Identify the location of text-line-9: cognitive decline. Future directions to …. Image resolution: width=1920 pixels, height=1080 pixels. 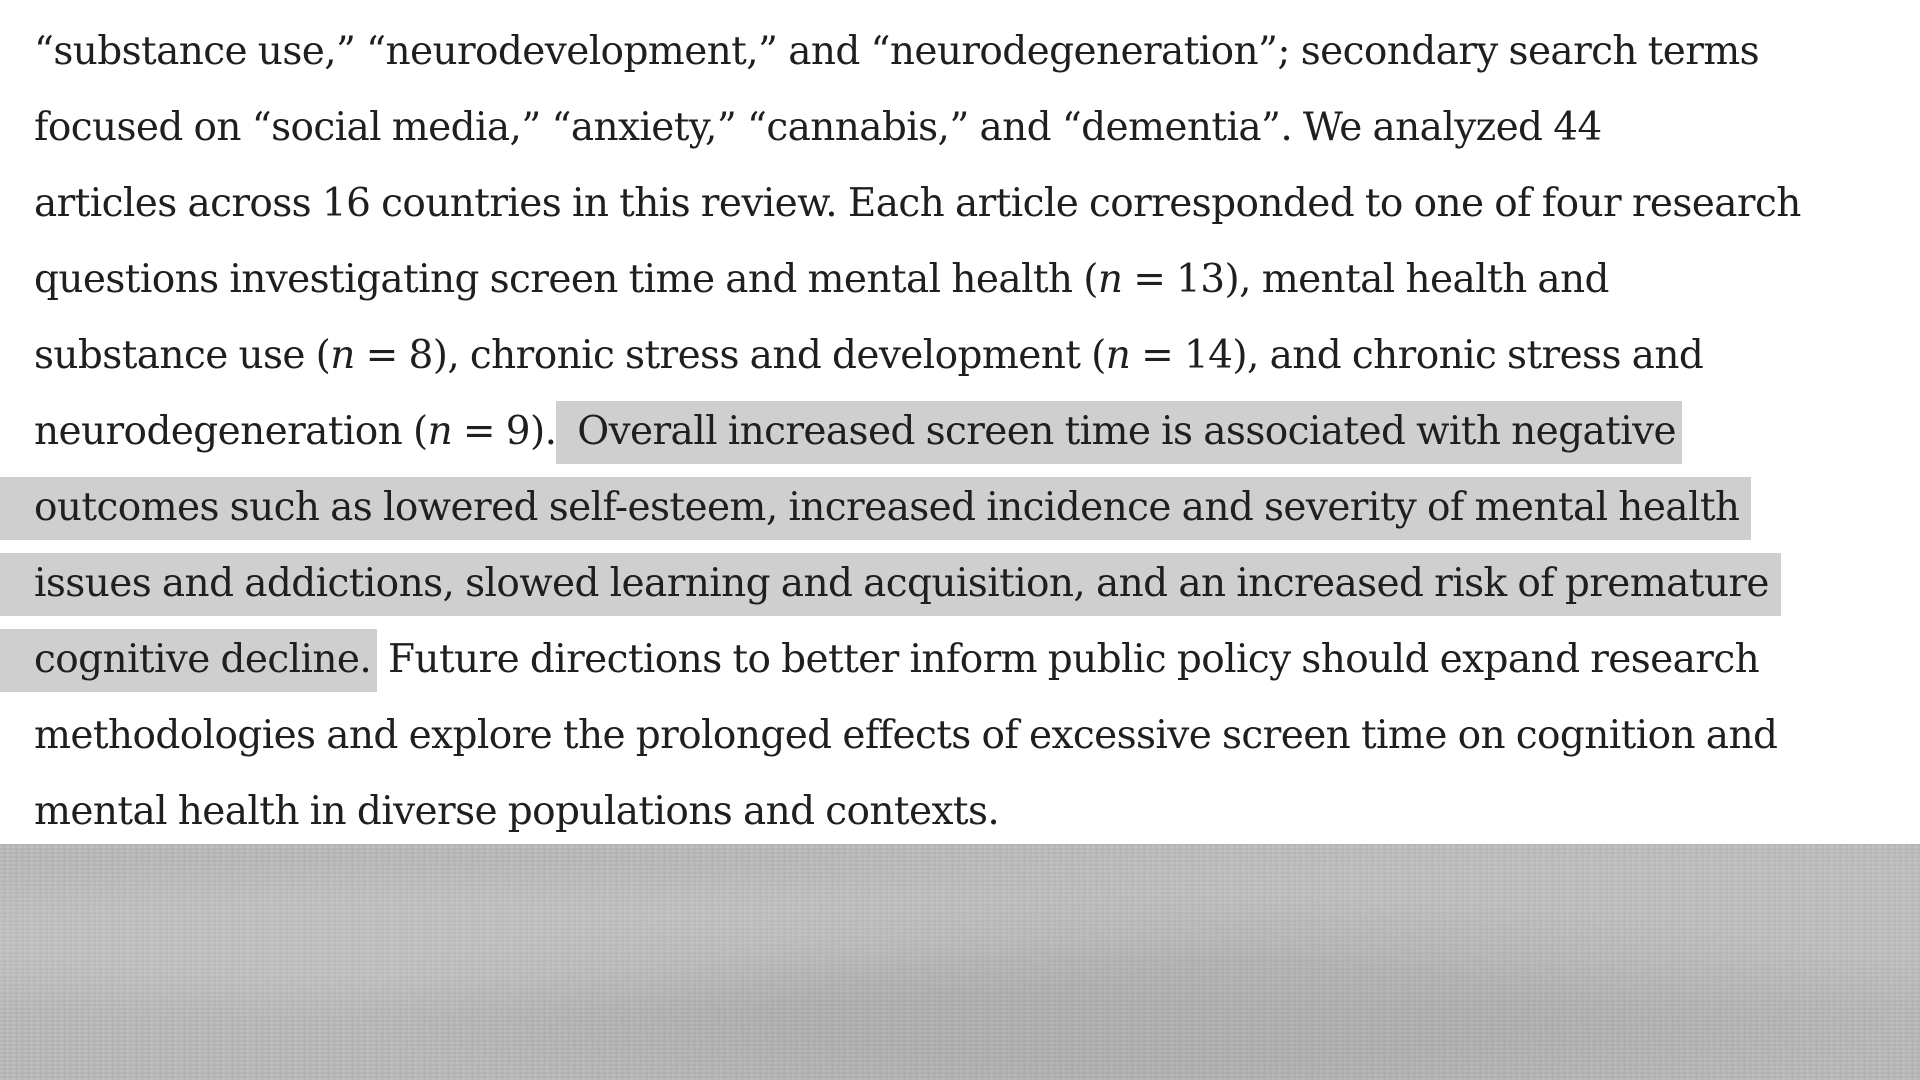
(880, 660).